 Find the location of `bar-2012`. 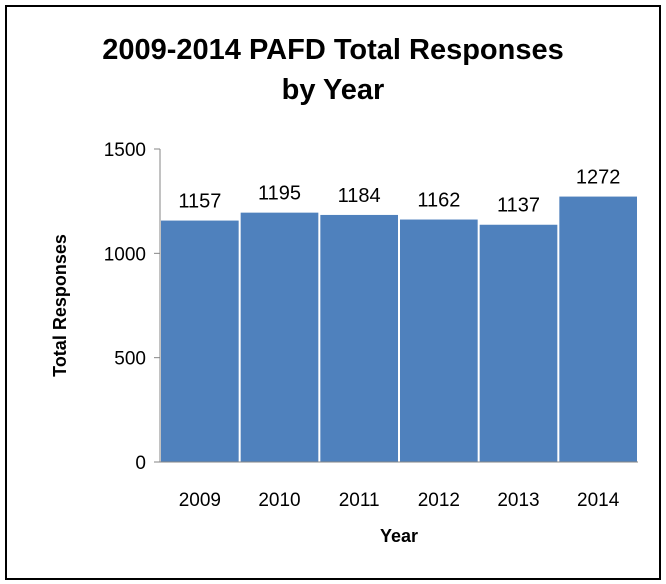

bar-2012 is located at coordinates (439, 340).